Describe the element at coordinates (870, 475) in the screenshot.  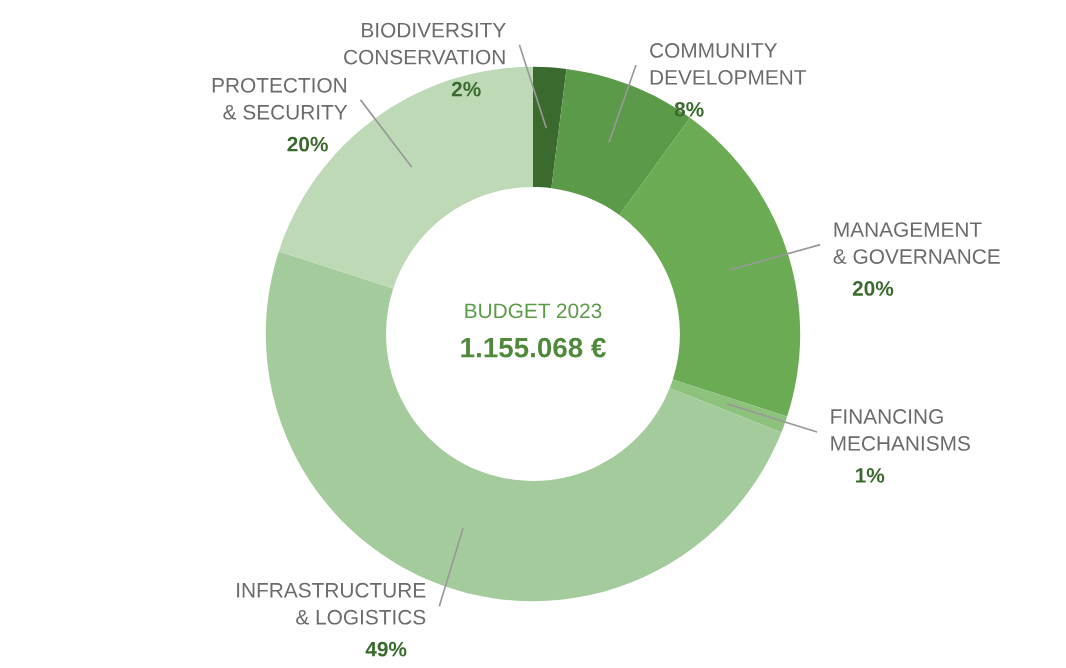
I see `data-label: 1%` at that location.